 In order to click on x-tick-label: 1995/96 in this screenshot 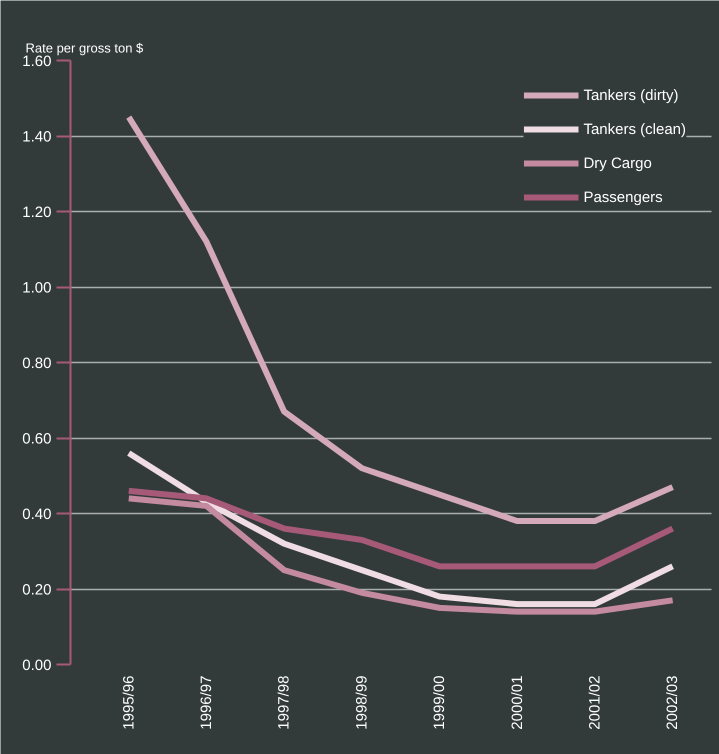, I will do `click(129, 702)`.